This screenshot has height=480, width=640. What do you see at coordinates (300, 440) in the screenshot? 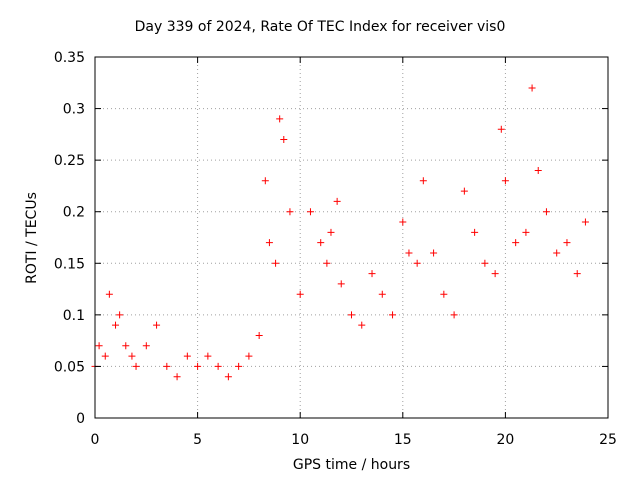
I see `x-tick-label: 10` at bounding box center [300, 440].